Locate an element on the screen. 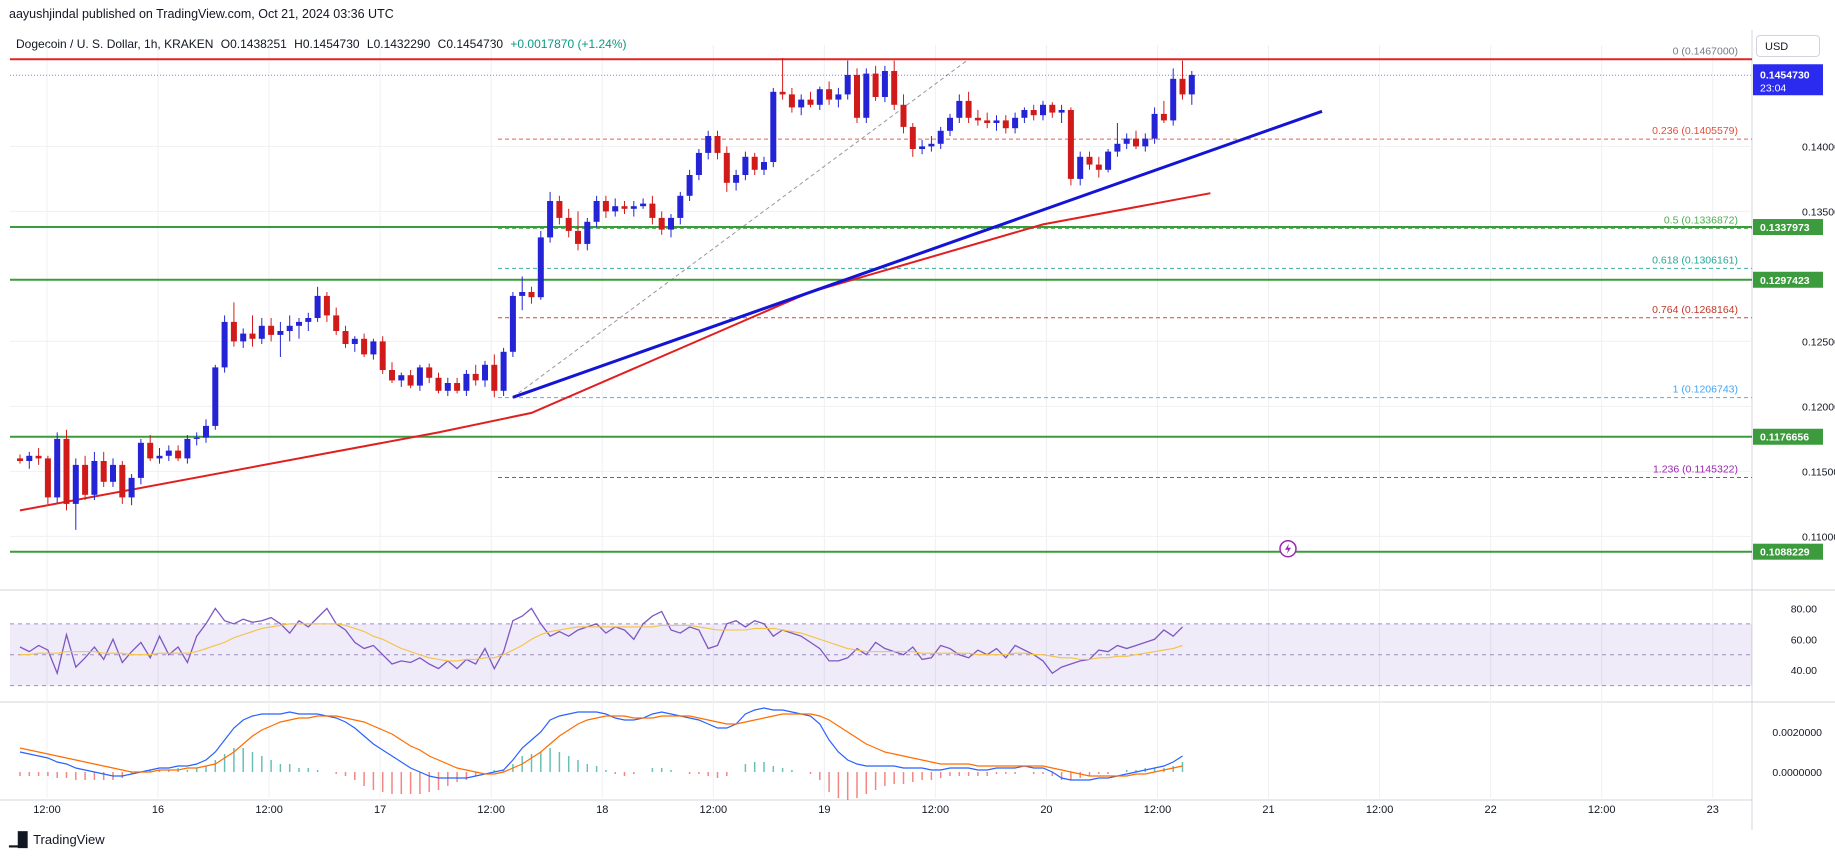 This screenshot has height=857, width=1835. low-value: L0.1432290 is located at coordinates (398, 44).